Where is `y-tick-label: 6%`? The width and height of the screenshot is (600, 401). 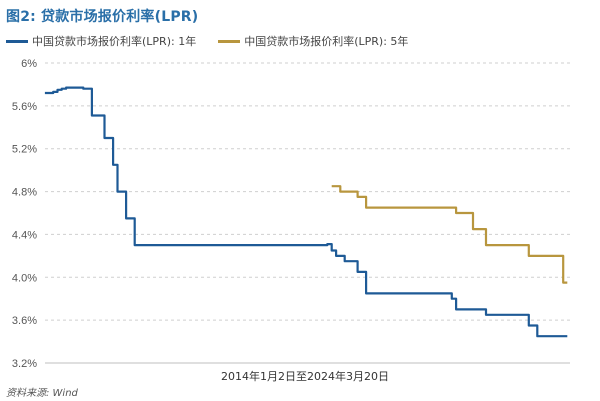 y-tick-label: 6% is located at coordinates (29, 64).